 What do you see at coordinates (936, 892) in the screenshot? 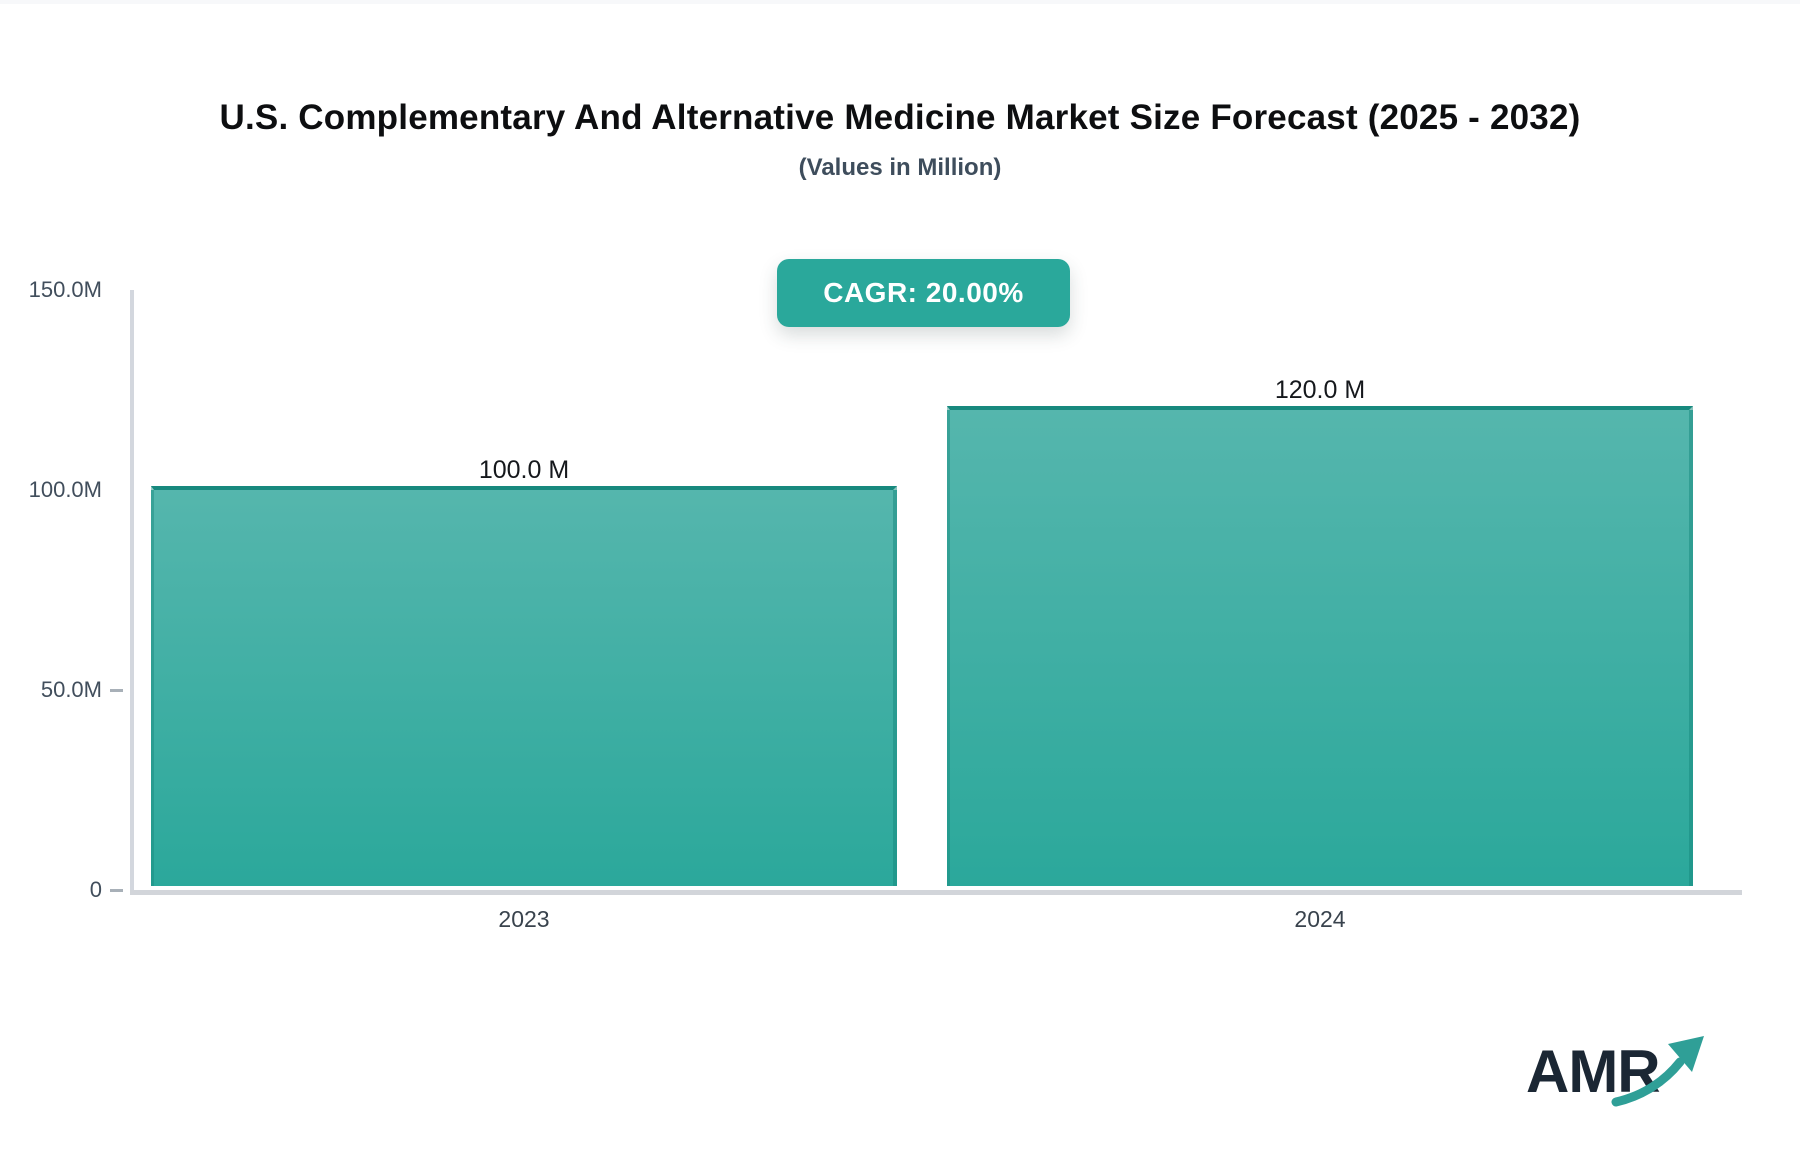
I see `x-axis-baseline` at bounding box center [936, 892].